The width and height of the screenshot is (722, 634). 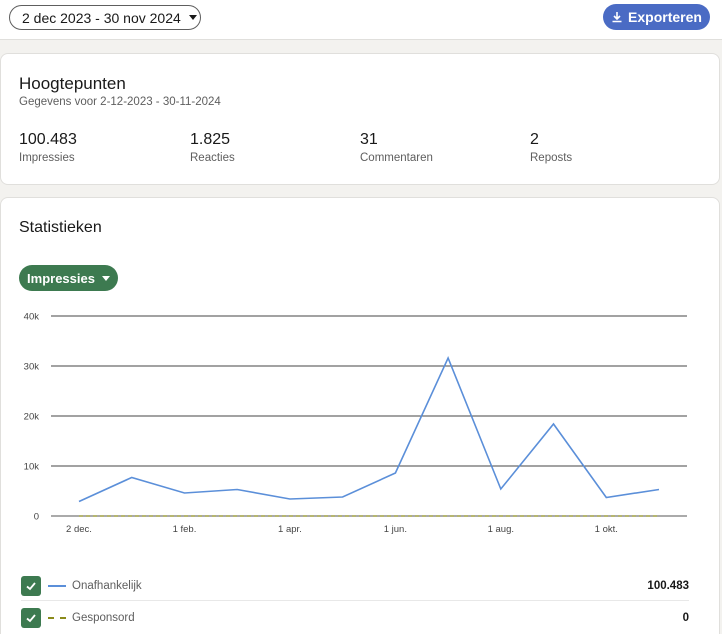 I want to click on legend-total: 0, so click(x=685, y=618).